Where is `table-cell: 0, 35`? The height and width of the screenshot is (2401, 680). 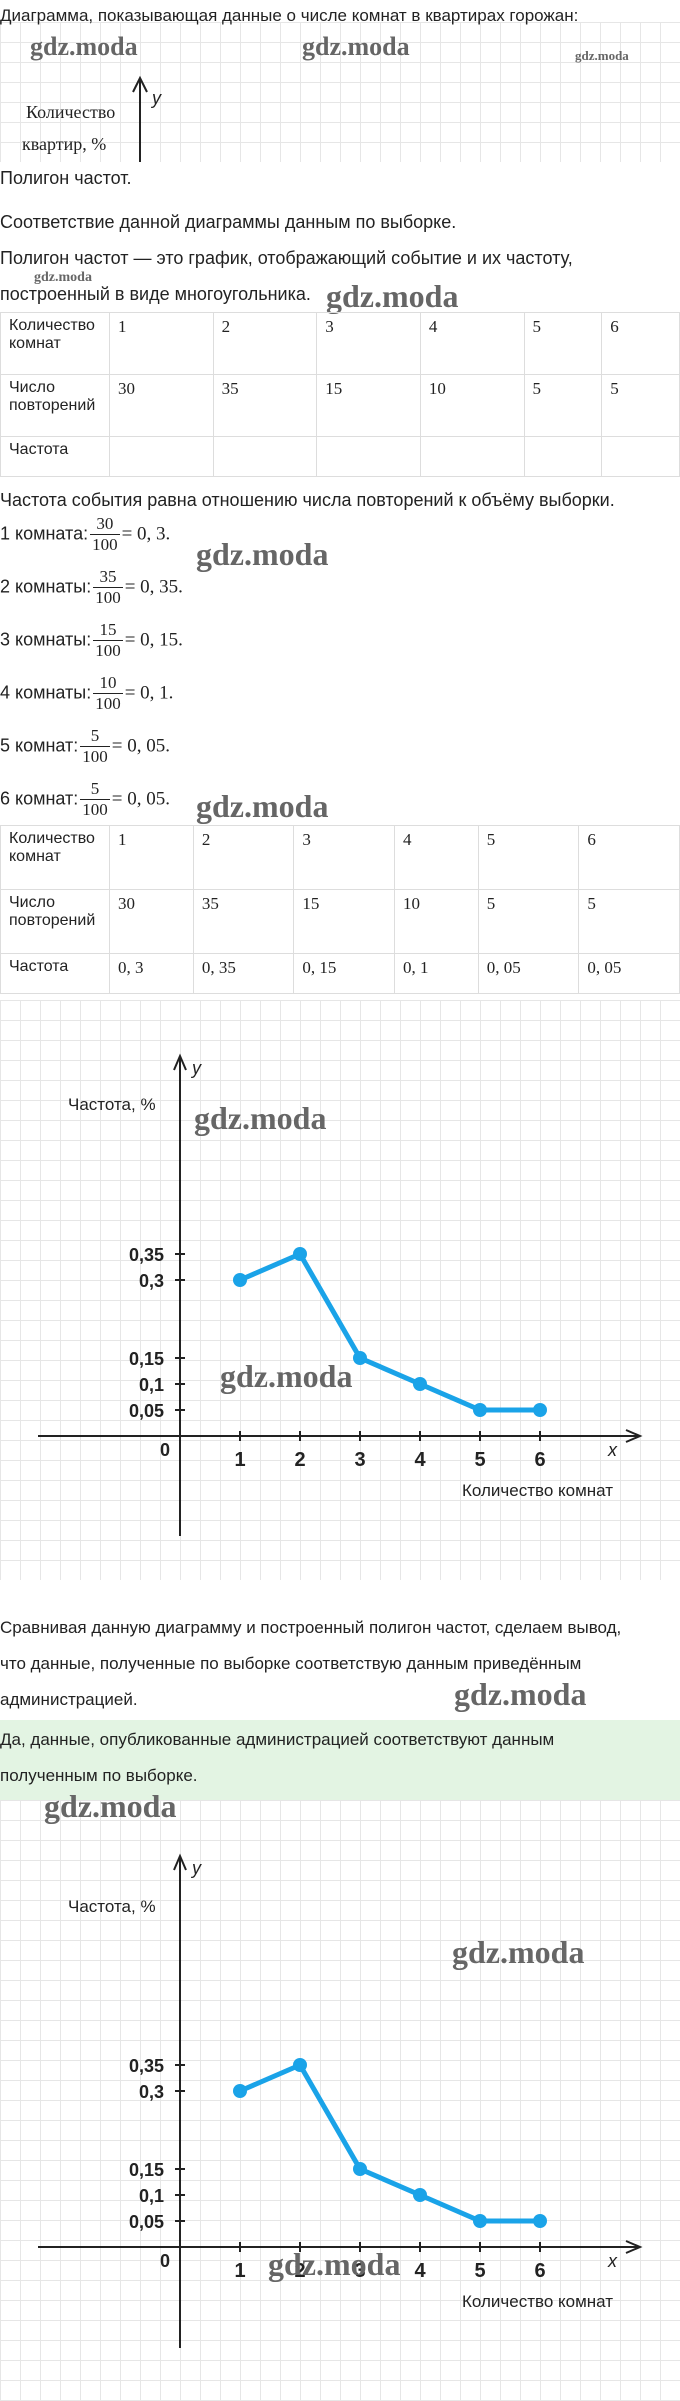 table-cell: 0, 35 is located at coordinates (243, 973).